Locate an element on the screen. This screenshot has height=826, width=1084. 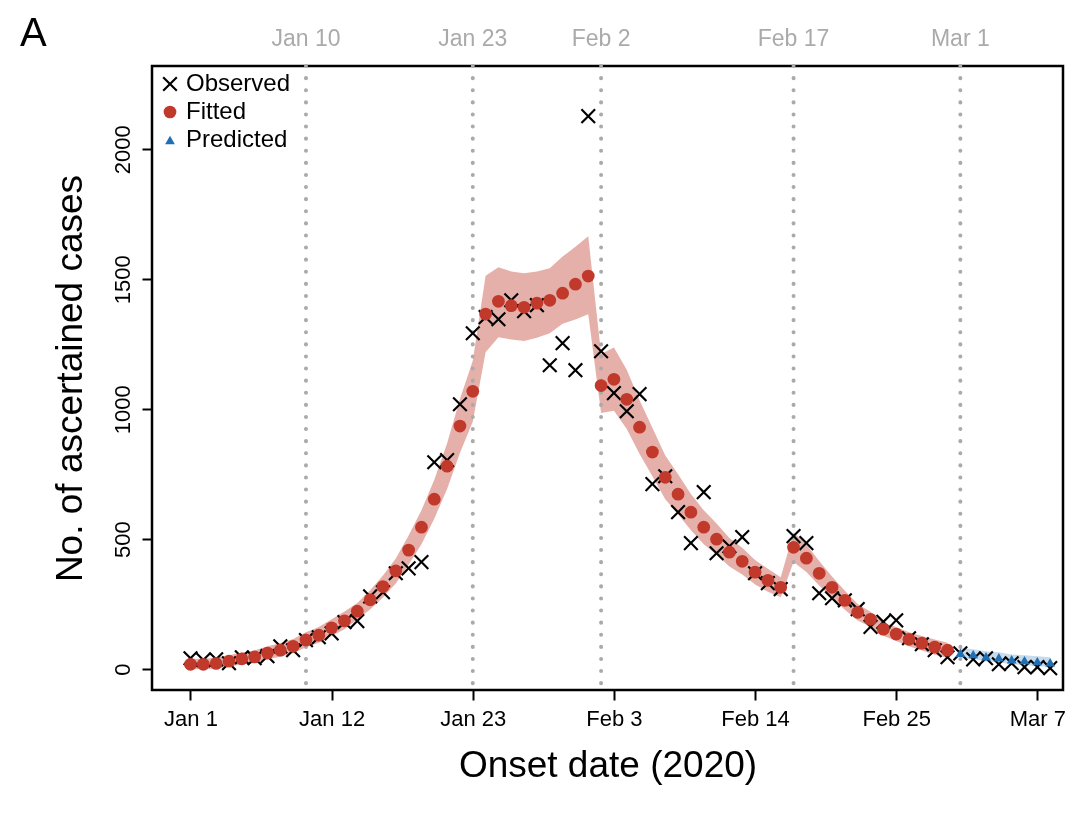
x-tick-label: Mar 7 is located at coordinates (1037, 718).